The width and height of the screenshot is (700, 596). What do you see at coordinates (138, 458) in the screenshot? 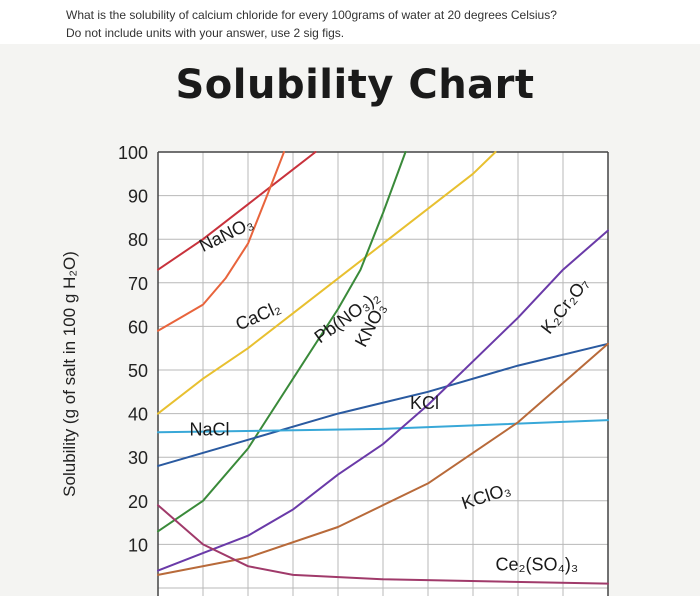
I see `y-tick-label: 30` at bounding box center [138, 458].